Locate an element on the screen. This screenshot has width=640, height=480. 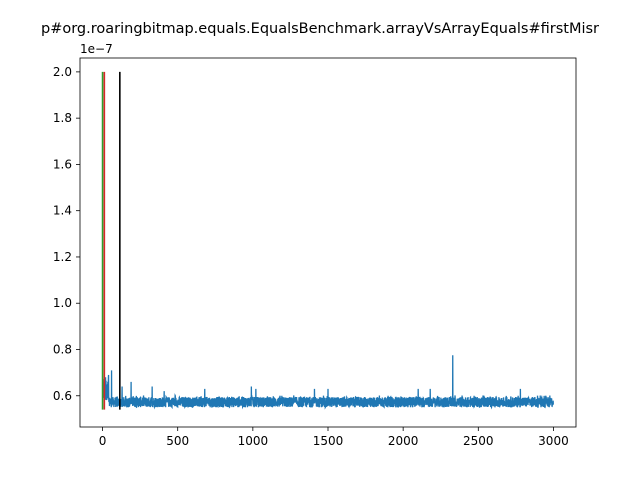
x-tick-label: 1500 is located at coordinates (328, 441).